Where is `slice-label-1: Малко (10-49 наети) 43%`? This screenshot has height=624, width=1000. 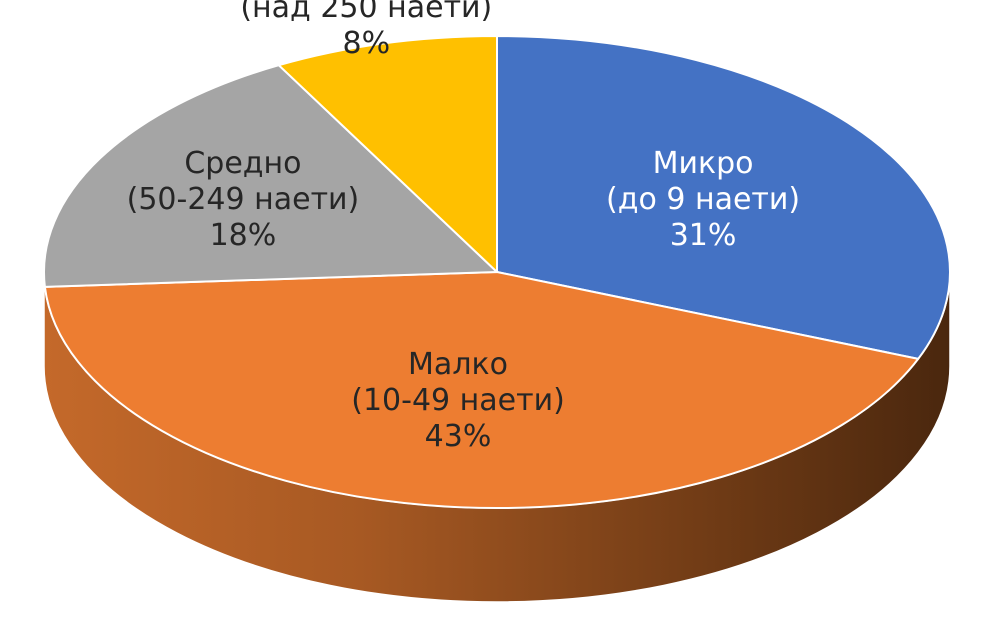
slice-label-1: Малко (10-49 наети) 43% is located at coordinates (458, 400).